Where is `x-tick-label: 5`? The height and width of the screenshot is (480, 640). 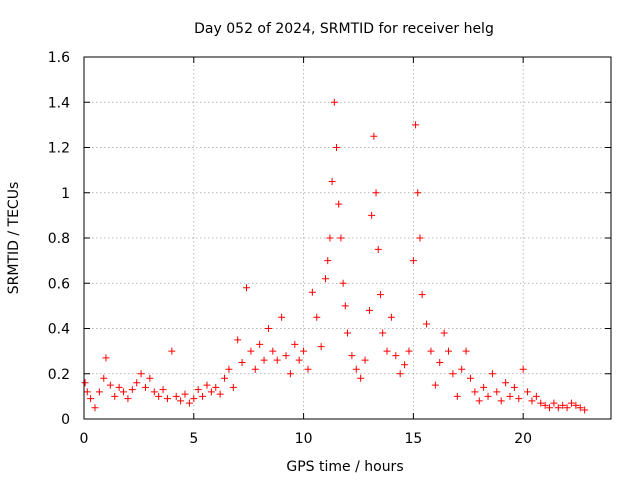
x-tick-label: 5 is located at coordinates (193, 439).